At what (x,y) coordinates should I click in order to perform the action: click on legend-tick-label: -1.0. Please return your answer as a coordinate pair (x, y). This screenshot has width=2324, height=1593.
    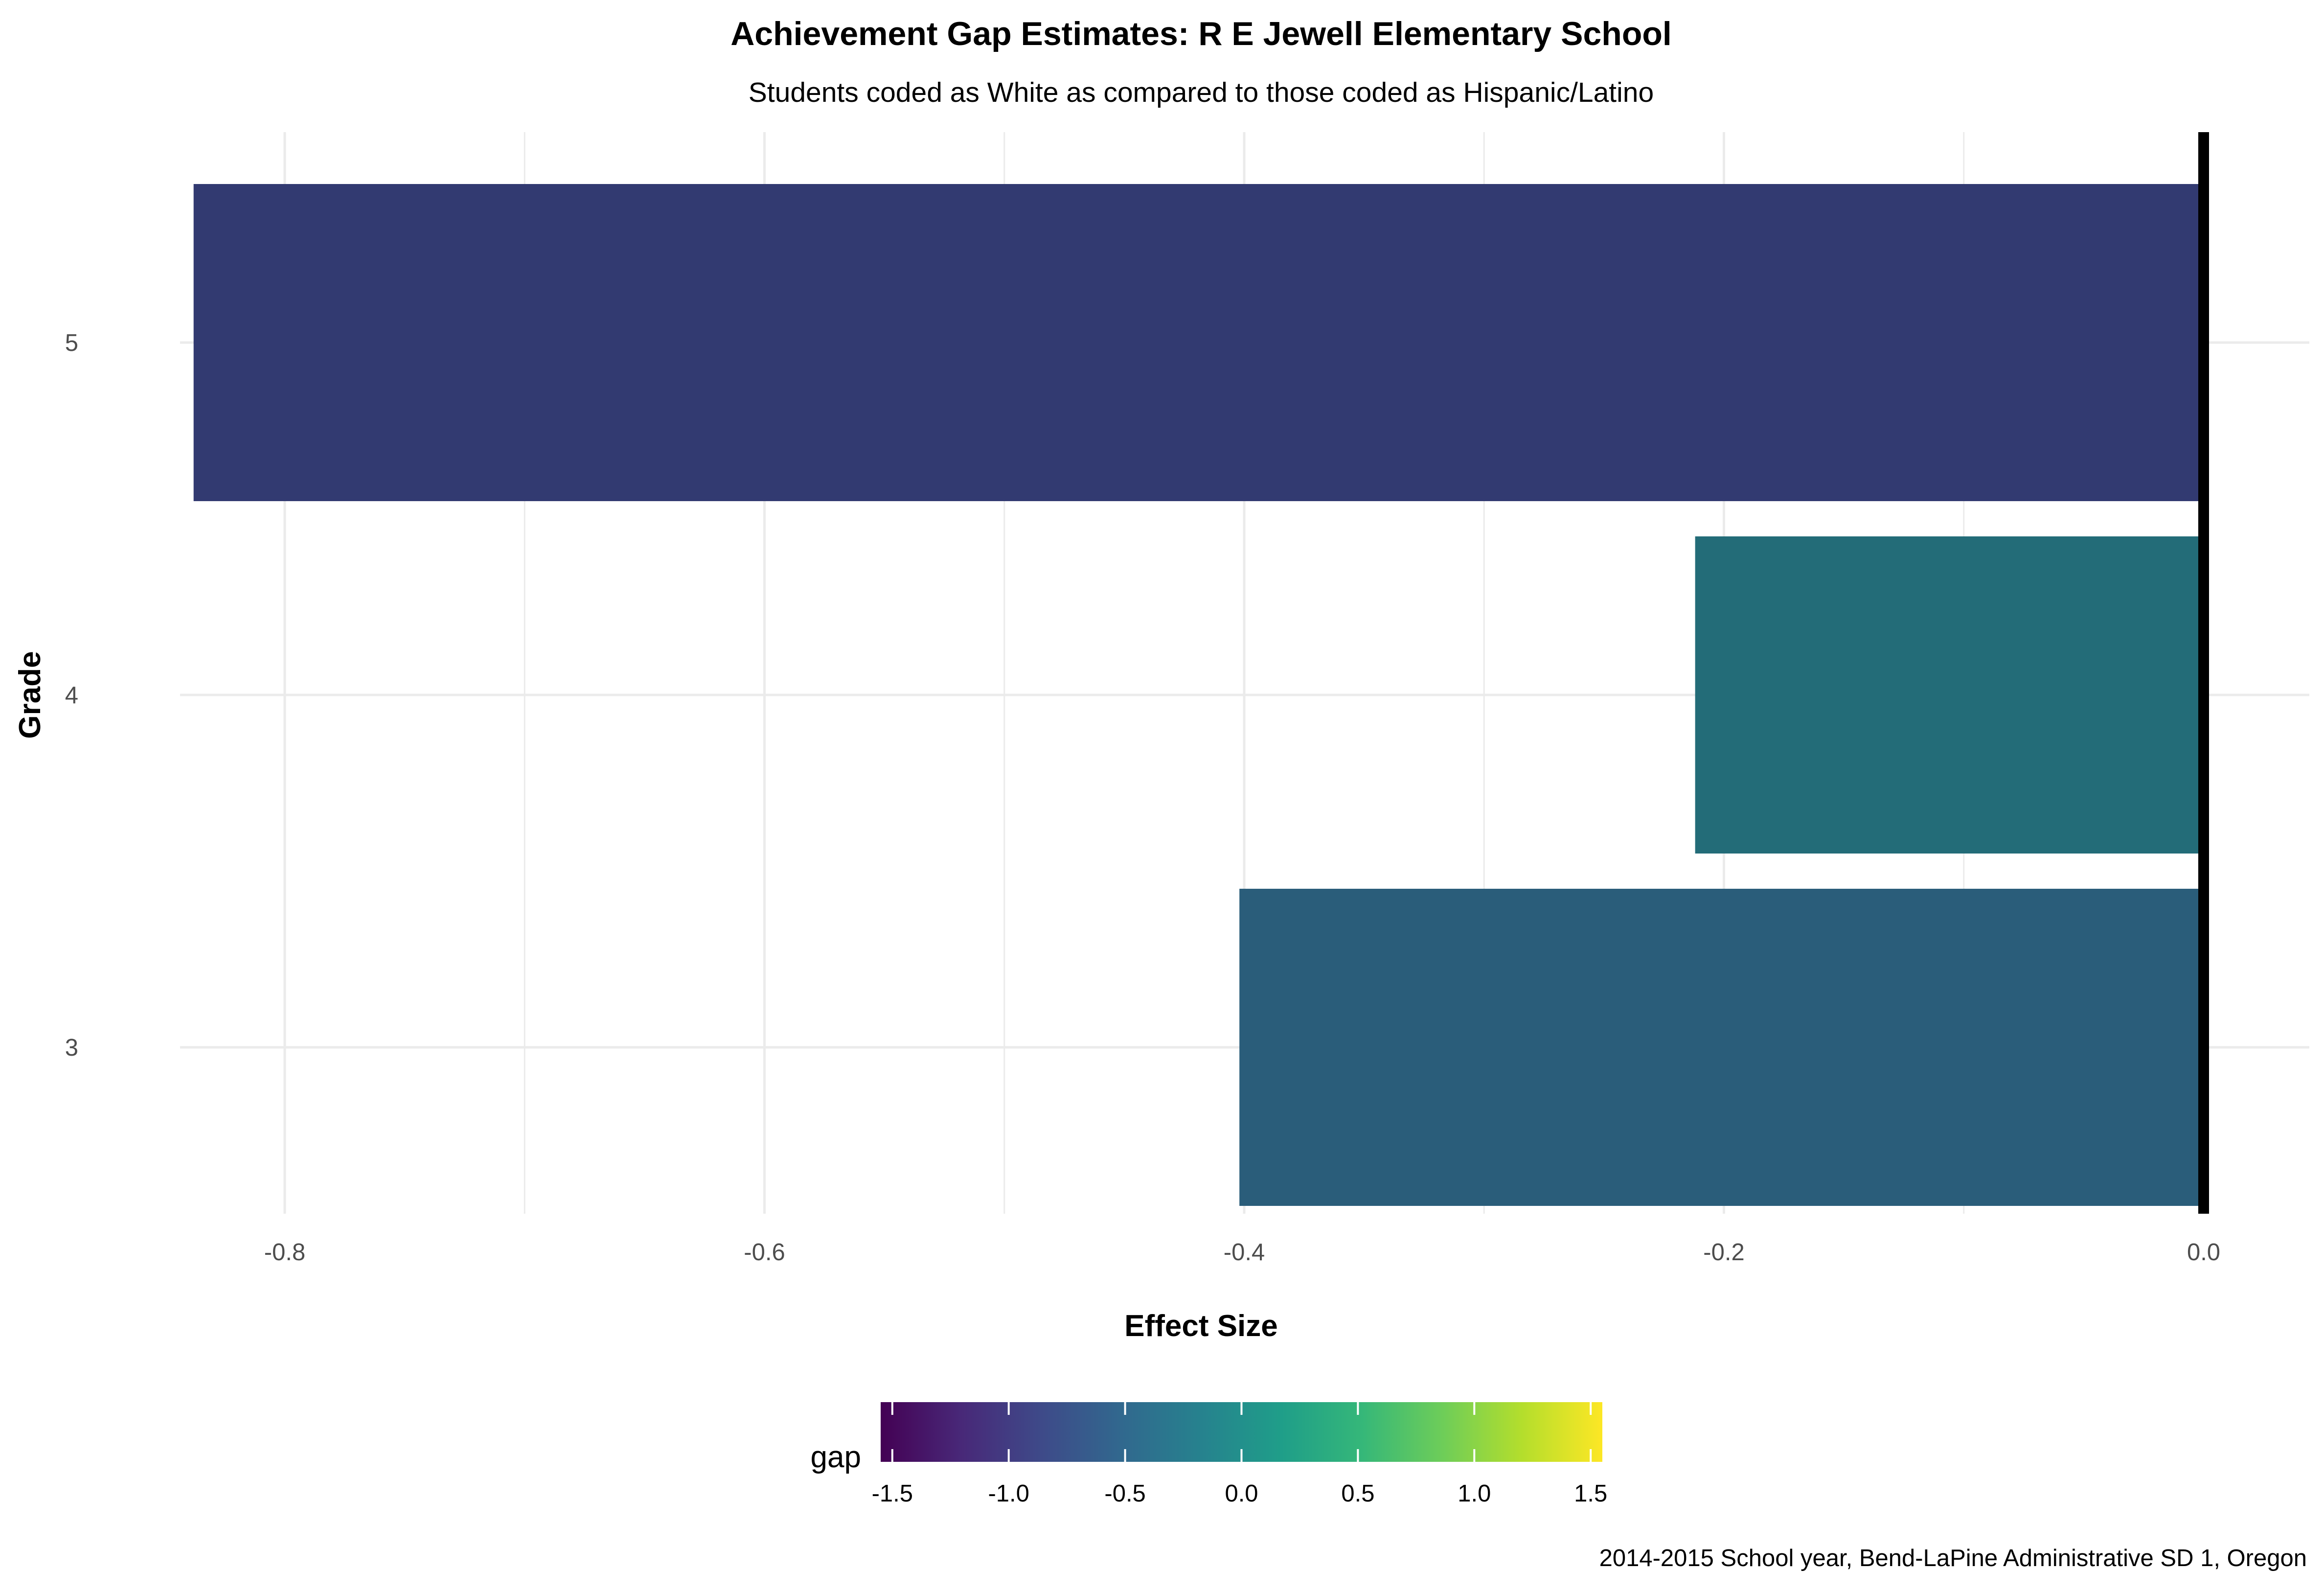
    Looking at the image, I should click on (1009, 1493).